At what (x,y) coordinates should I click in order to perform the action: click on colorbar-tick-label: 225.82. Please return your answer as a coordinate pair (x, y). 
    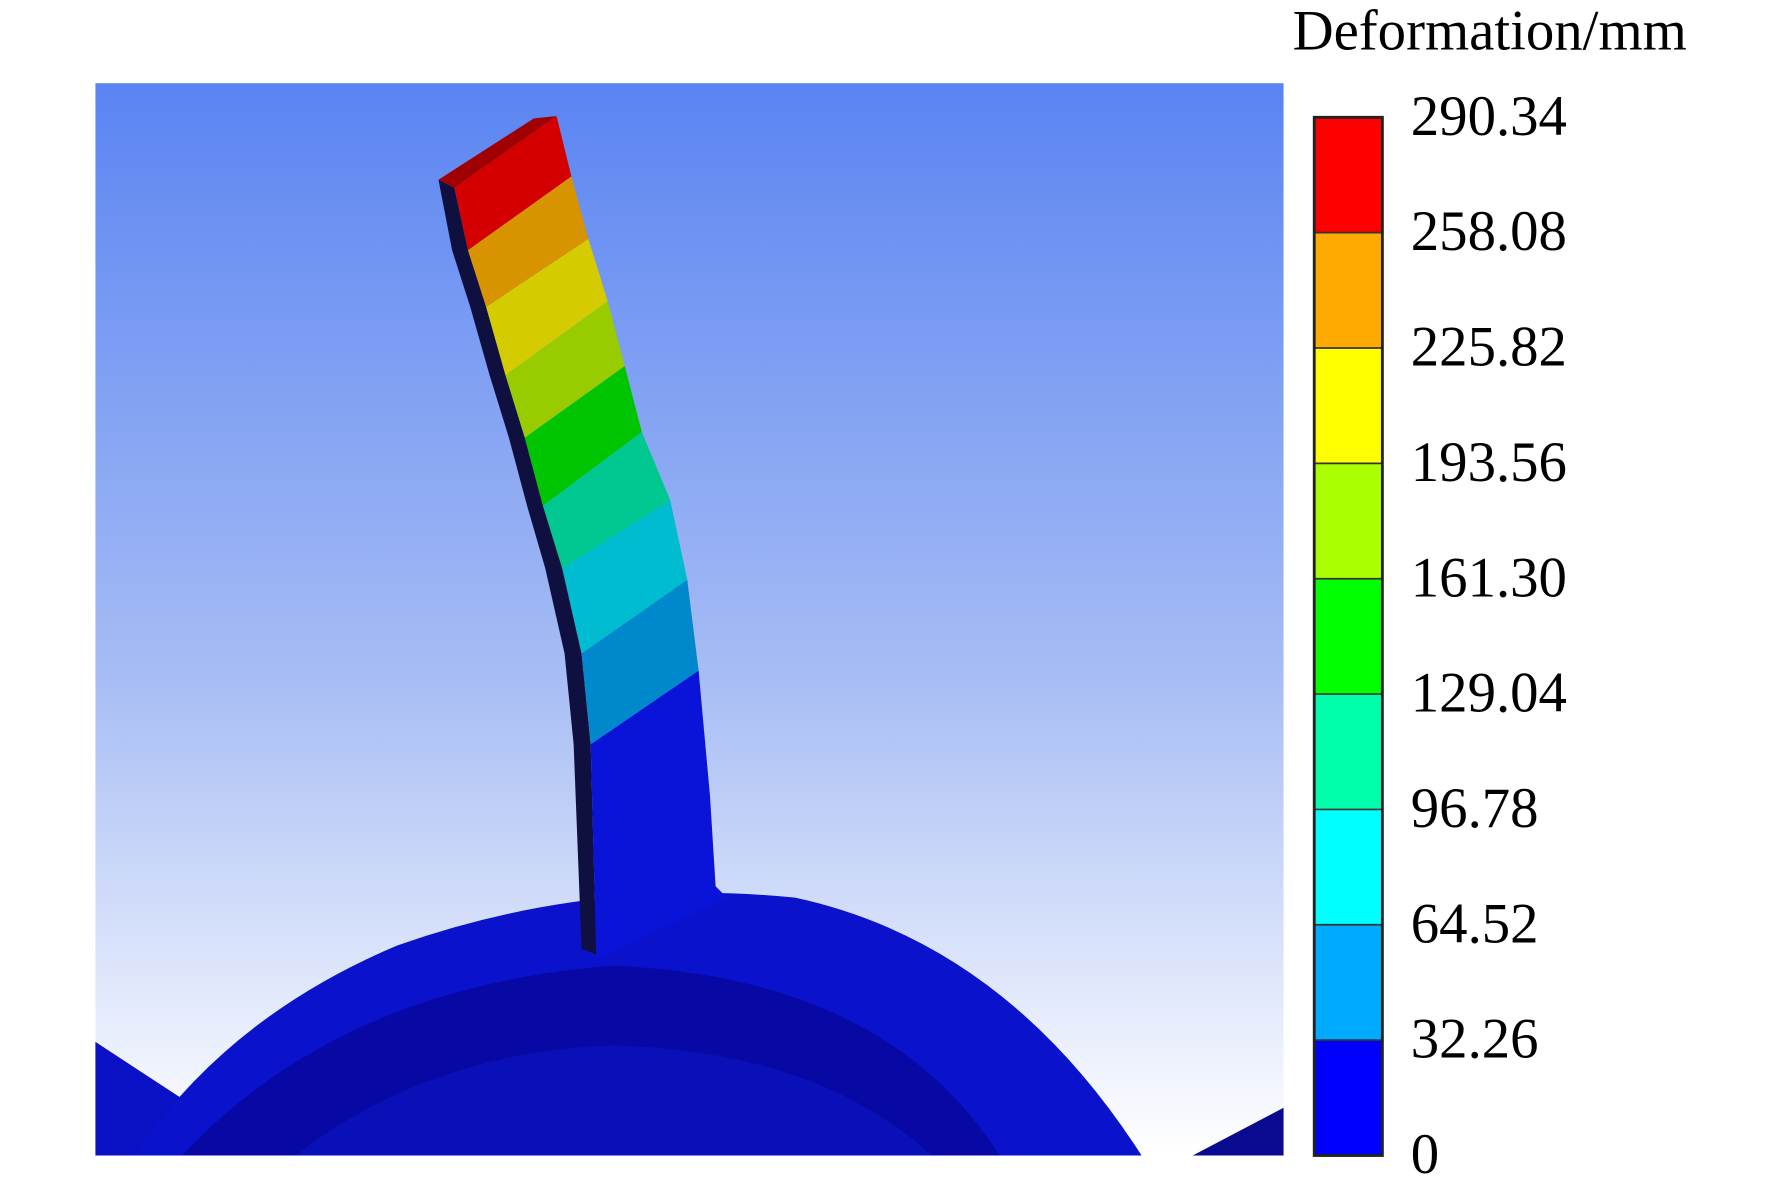
    Looking at the image, I should click on (1489, 347).